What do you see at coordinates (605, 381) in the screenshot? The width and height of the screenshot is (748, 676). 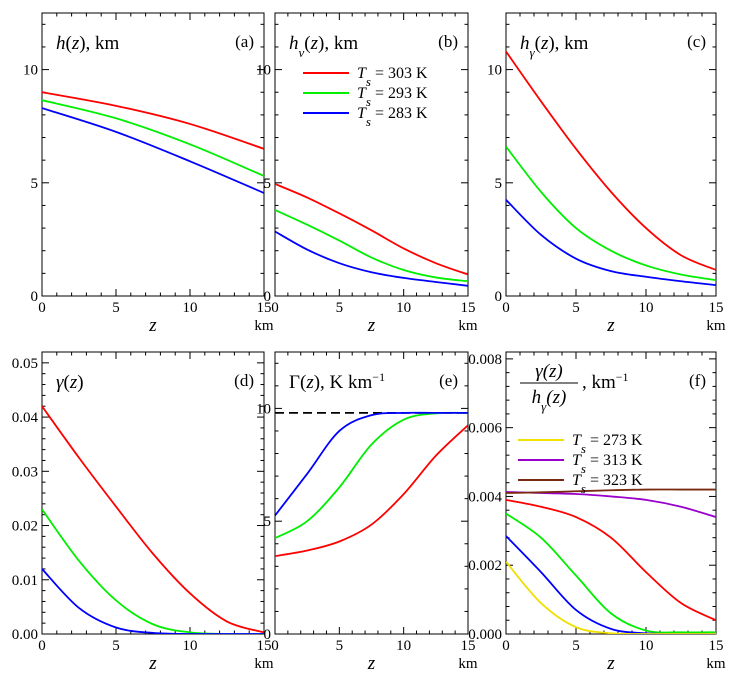 I see `title-unit: , km−1` at bounding box center [605, 381].